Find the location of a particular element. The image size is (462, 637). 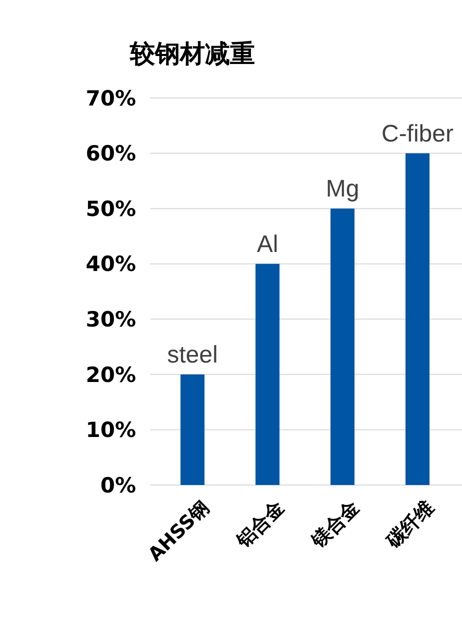

y-tick-label: 40% is located at coordinates (111, 264).